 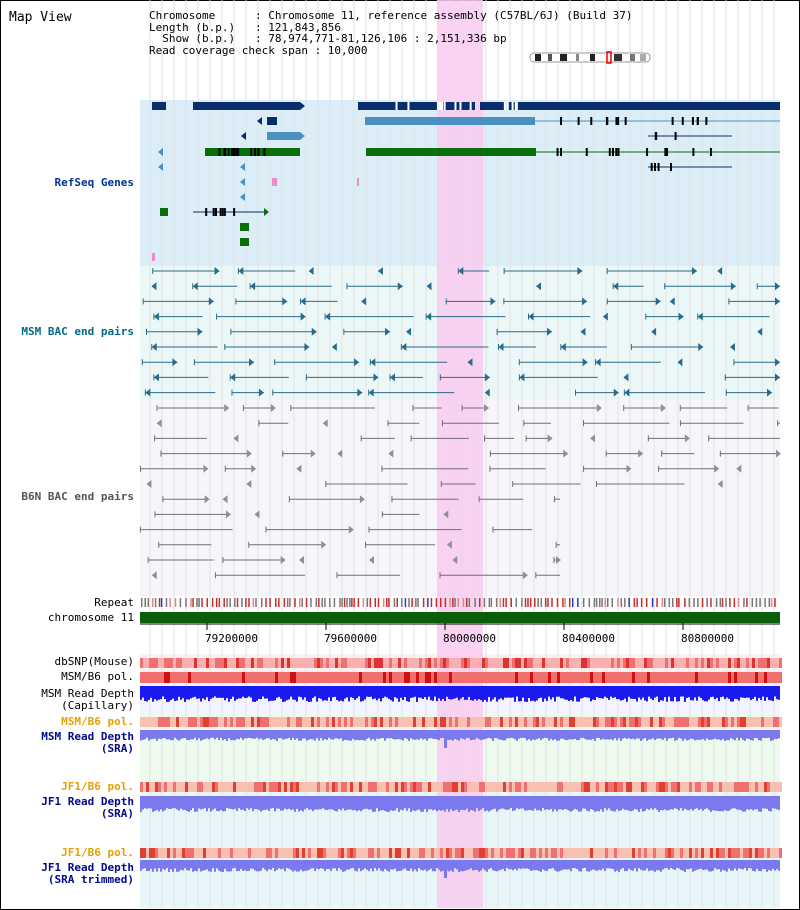 What do you see at coordinates (94, 182) in the screenshot?
I see `refseq-genes-label: RefSeq Genes` at bounding box center [94, 182].